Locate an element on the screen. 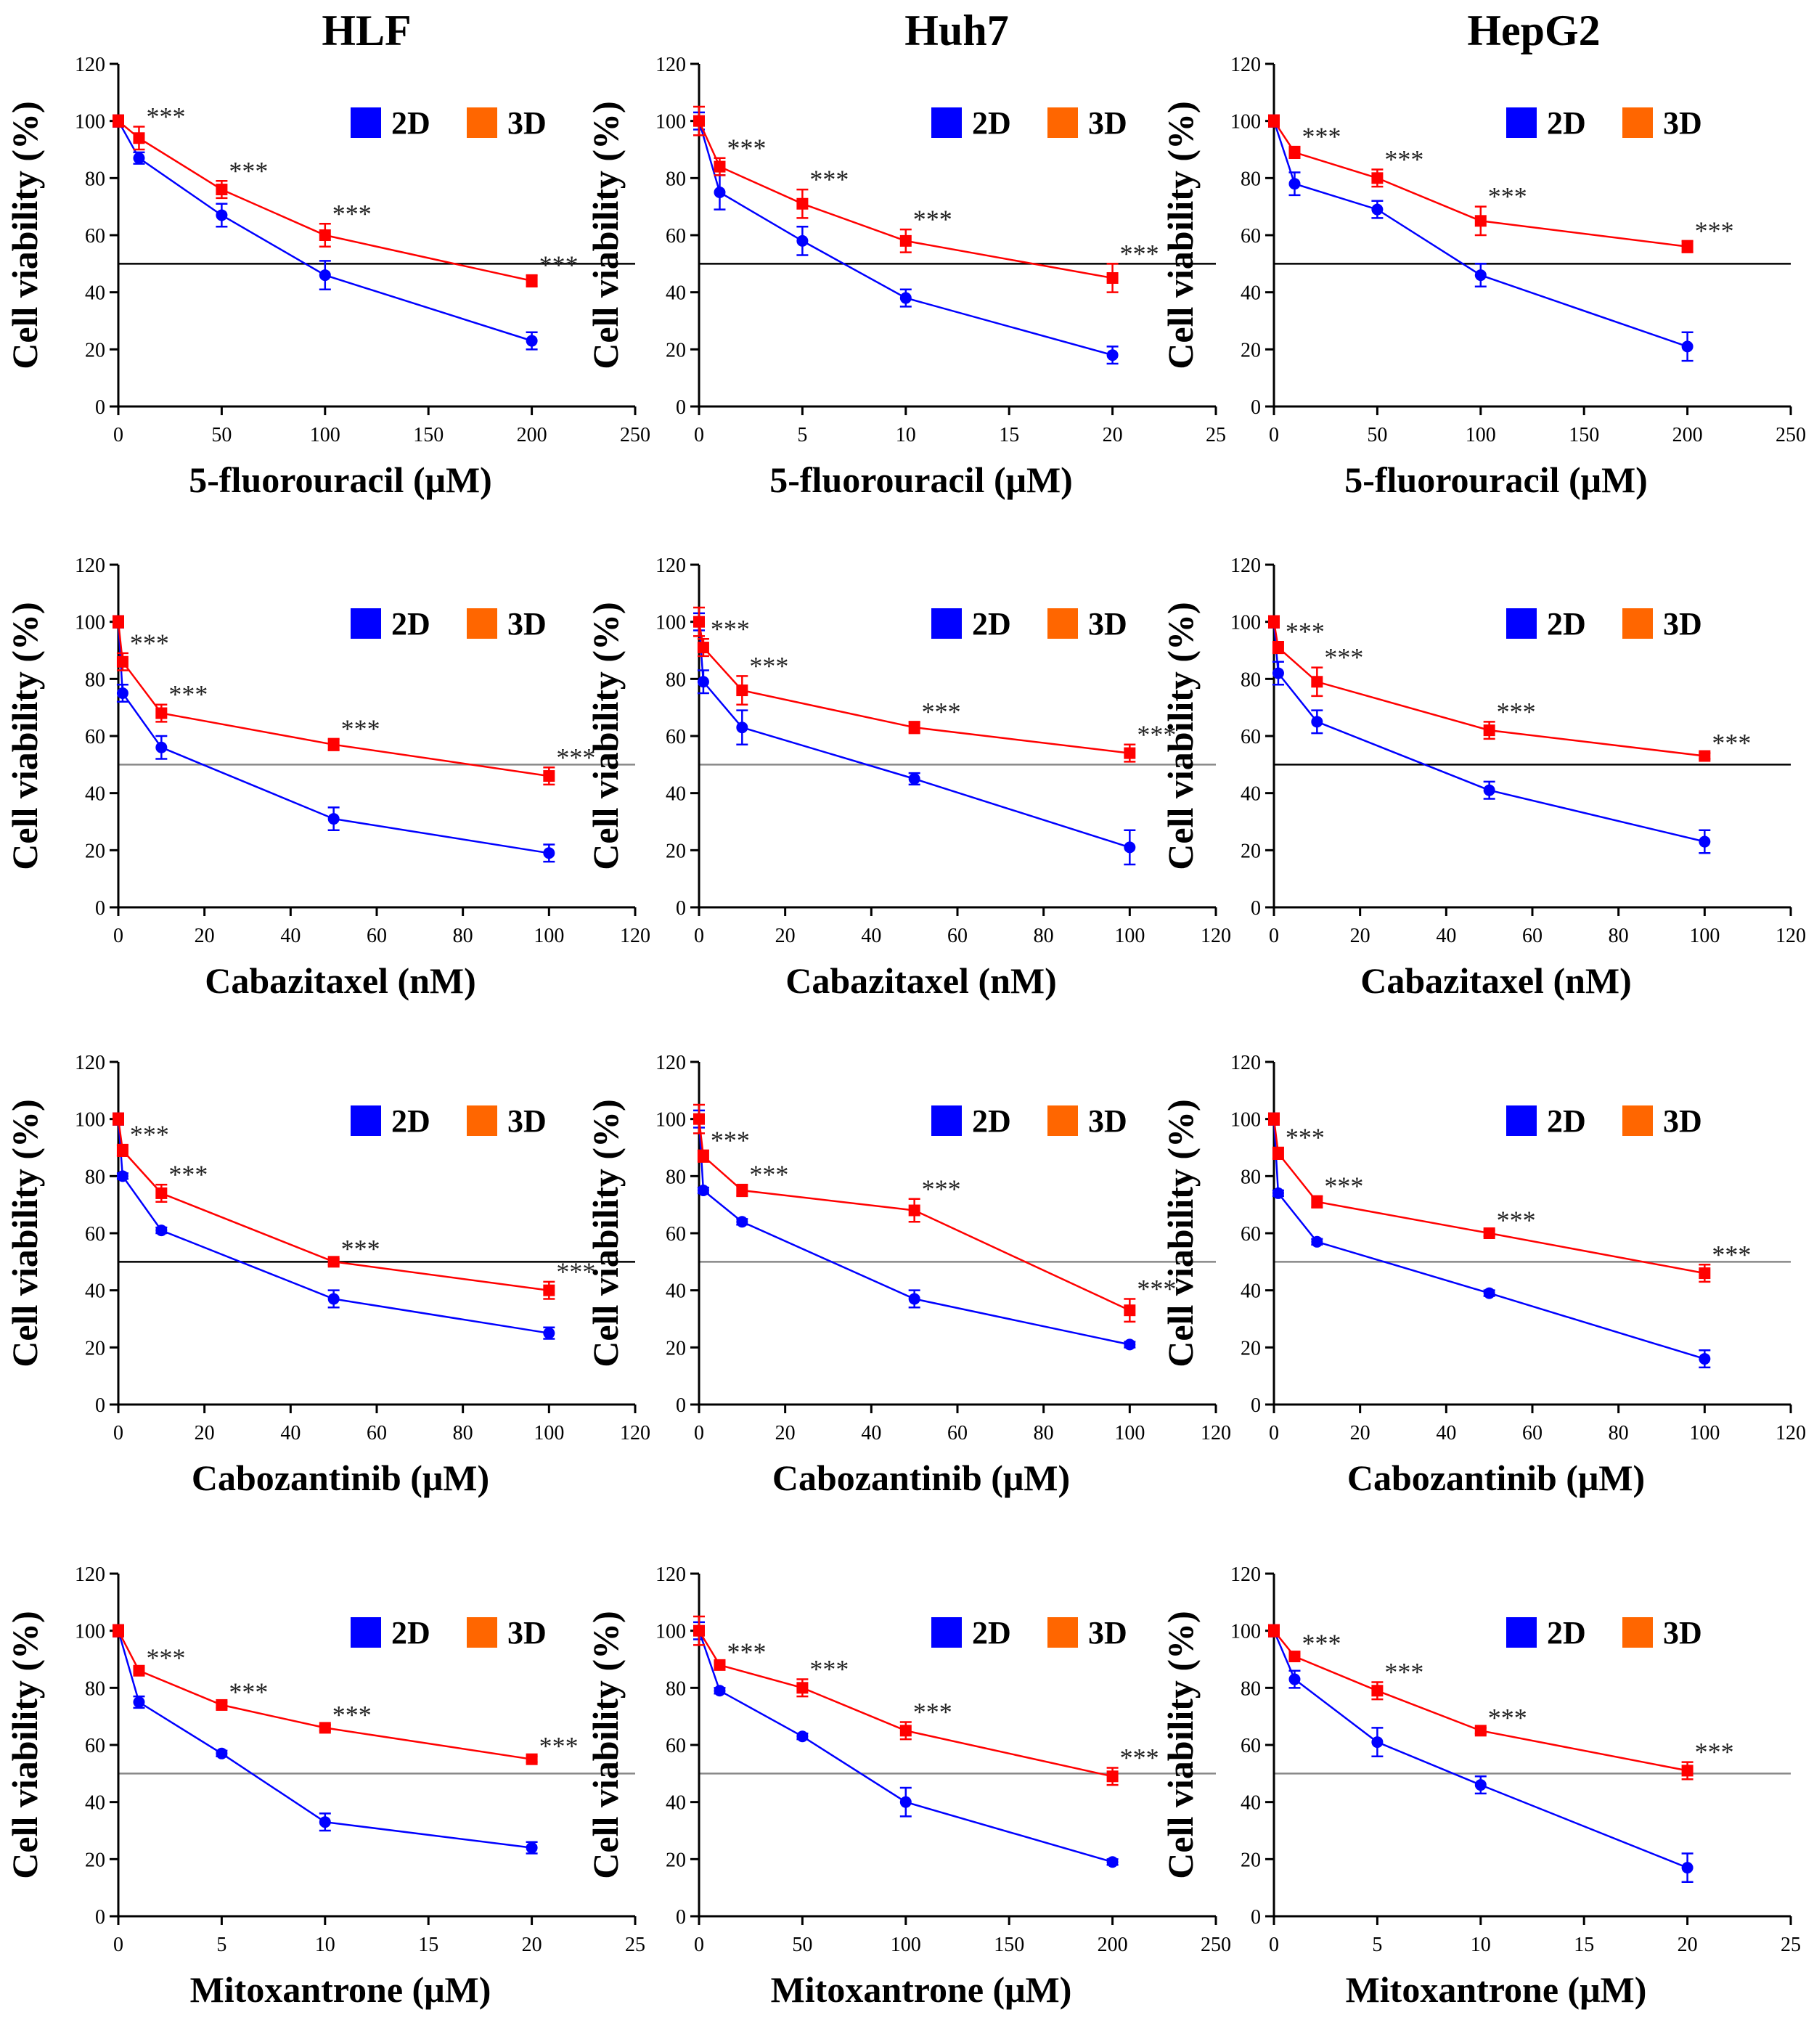 The width and height of the screenshot is (1814, 2044). y-tick-label: 100 is located at coordinates (670, 1120).